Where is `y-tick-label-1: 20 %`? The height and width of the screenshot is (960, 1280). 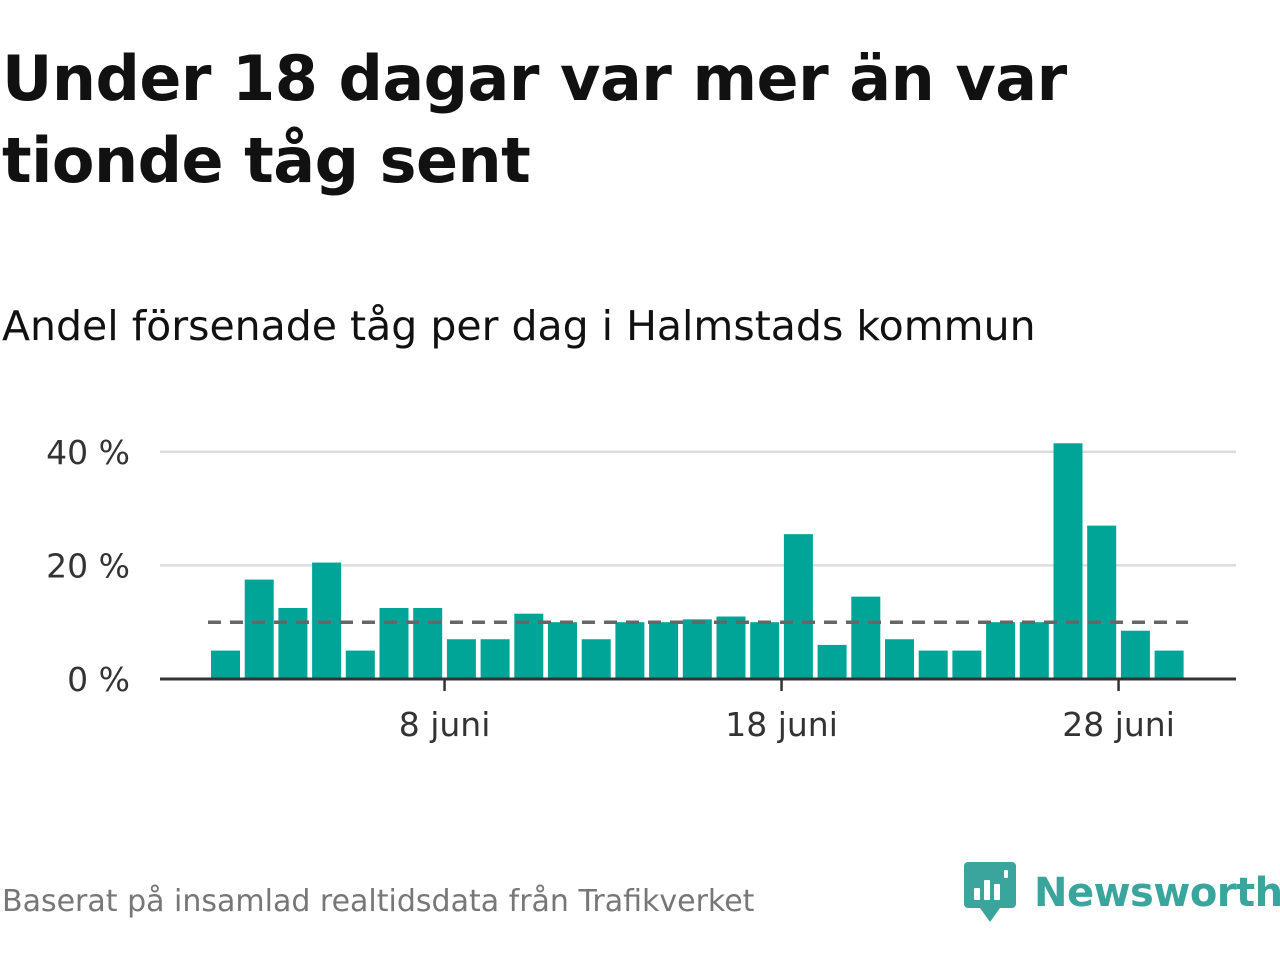
y-tick-label-1: 20 % is located at coordinates (88, 565).